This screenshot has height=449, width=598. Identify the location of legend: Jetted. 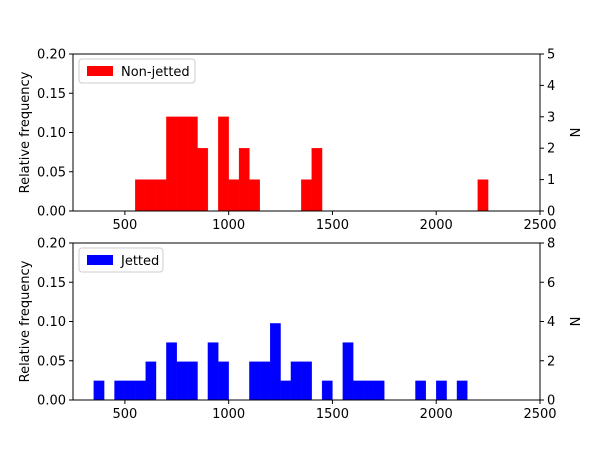
(121, 260).